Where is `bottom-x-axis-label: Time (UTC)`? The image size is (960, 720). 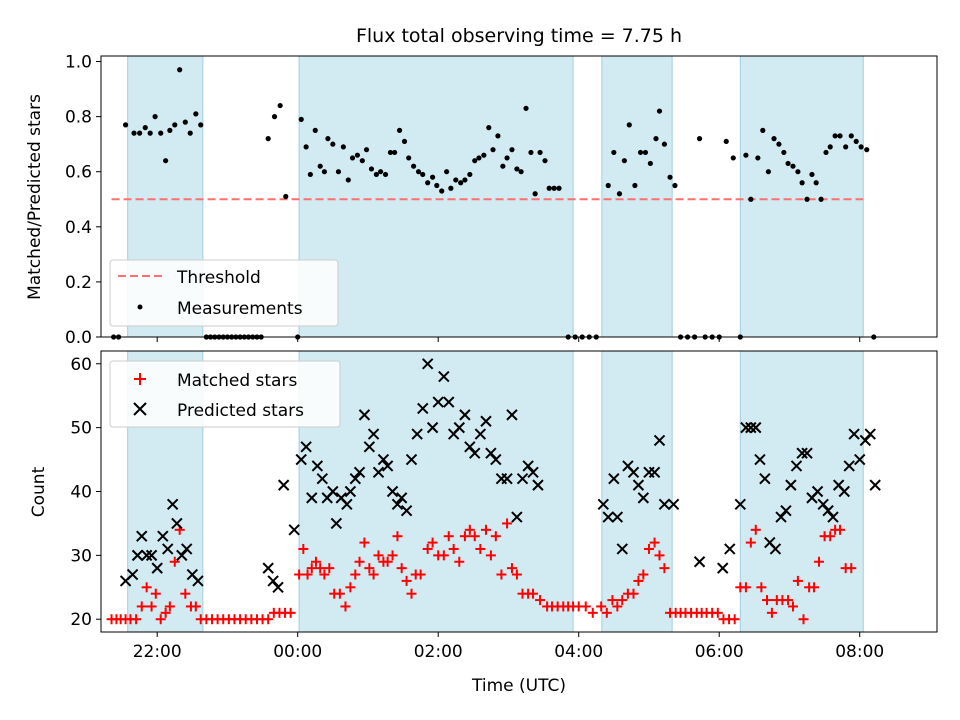 bottom-x-axis-label: Time (UTC) is located at coordinates (518, 686).